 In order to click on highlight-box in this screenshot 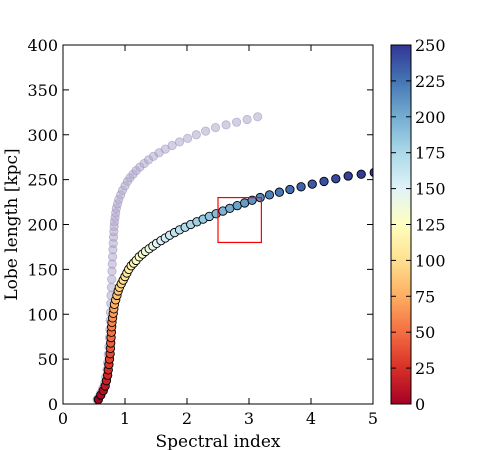, I will do `click(240, 220)`.